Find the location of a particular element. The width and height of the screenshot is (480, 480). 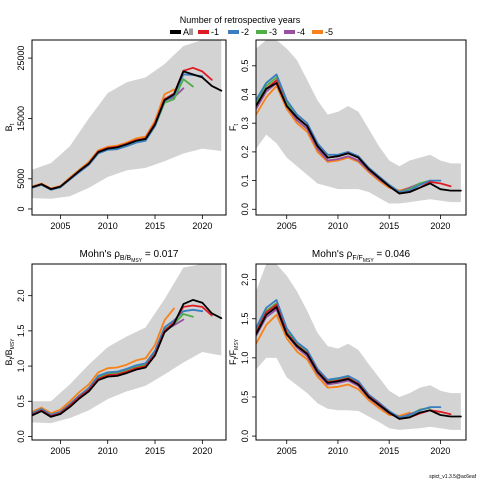

title-value: = 0.046 is located at coordinates (392, 254).